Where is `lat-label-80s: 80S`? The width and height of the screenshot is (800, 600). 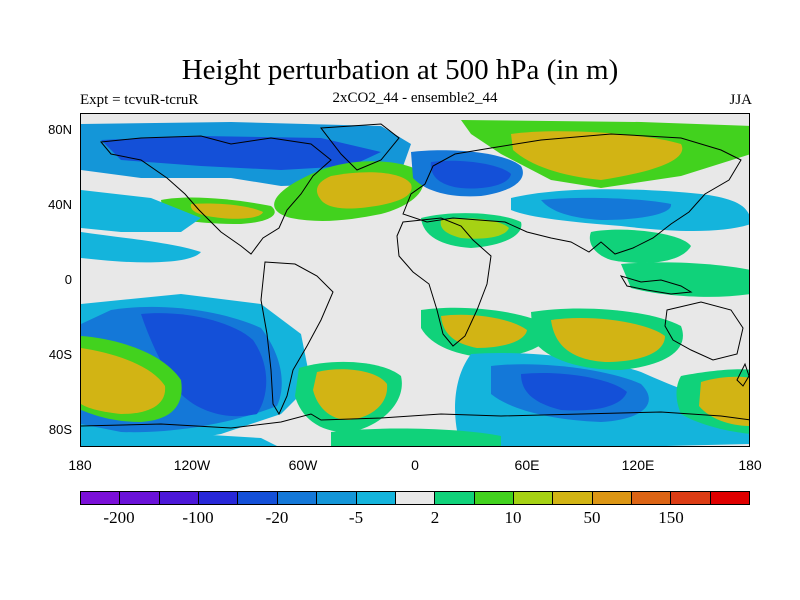
lat-label-80s: 80S is located at coordinates (60, 429).